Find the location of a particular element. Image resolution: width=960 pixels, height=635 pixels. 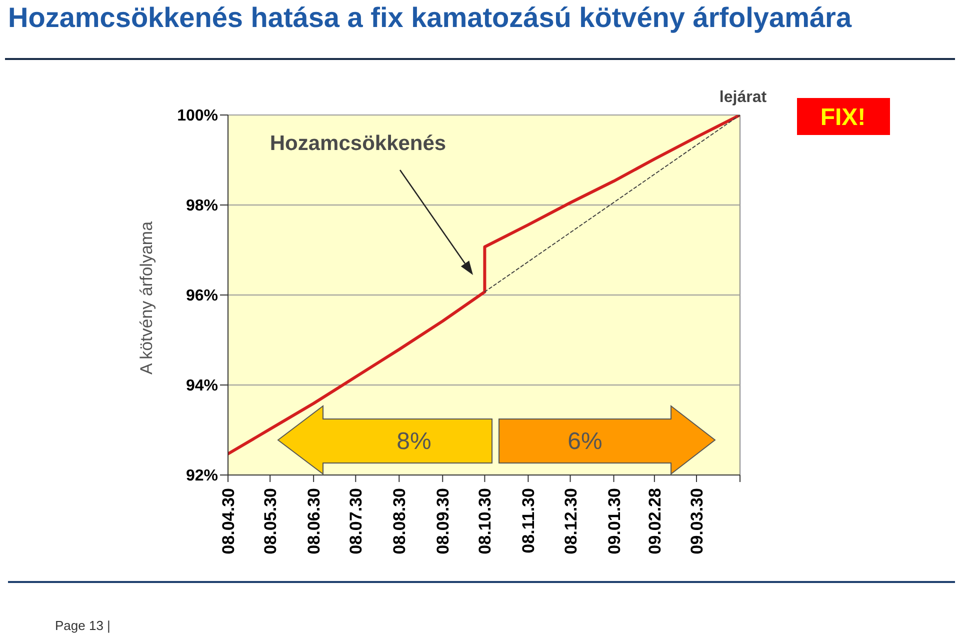

x-tick-label: 08.10.30 is located at coordinates (484, 521).